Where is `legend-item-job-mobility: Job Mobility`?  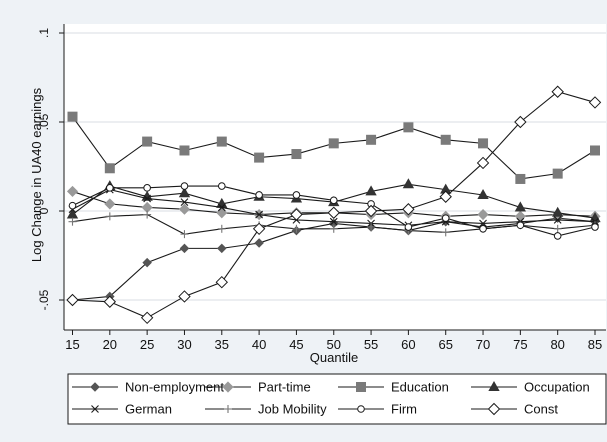 legend-item-job-mobility: Job Mobility is located at coordinates (266, 409).